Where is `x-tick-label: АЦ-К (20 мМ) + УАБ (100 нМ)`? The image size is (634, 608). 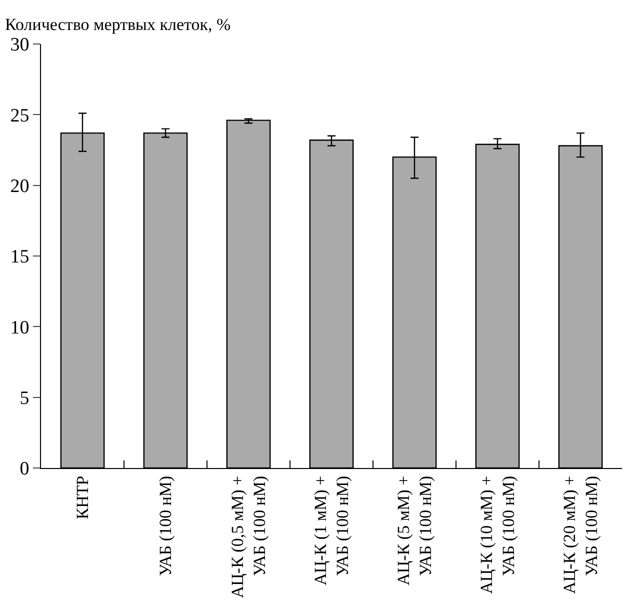
x-tick-label: АЦ-К (20 мМ) + УАБ (100 нМ) is located at coordinates (581, 535).